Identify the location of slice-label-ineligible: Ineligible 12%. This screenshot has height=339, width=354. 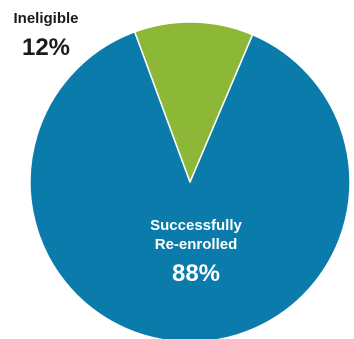
(45, 35).